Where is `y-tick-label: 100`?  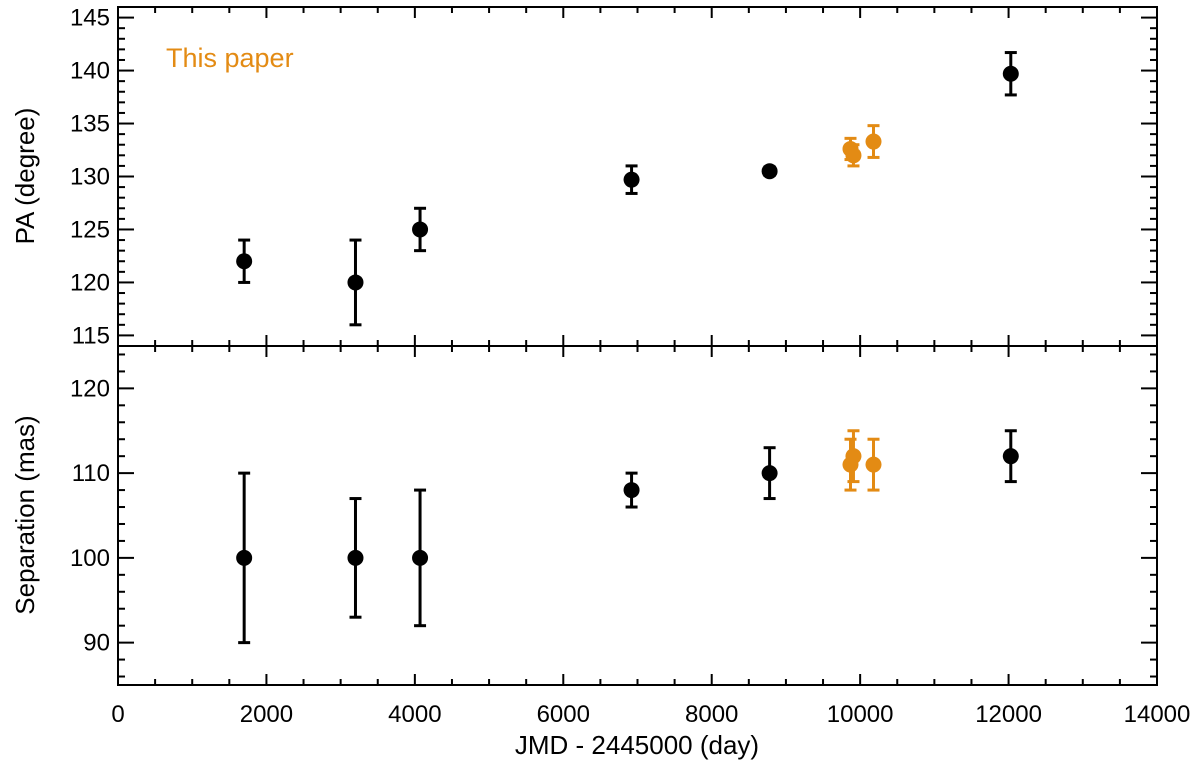 y-tick-label: 100 is located at coordinates (90, 558).